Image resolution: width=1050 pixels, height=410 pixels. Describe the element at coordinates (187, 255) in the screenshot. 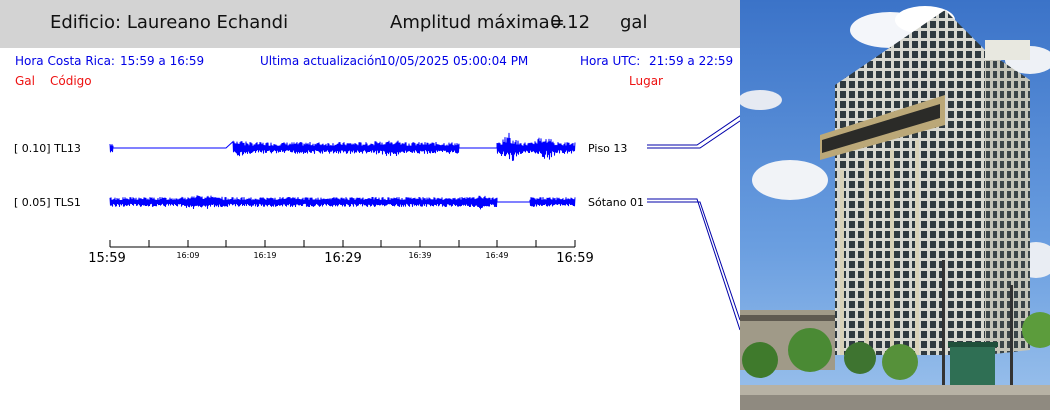

I see `axis-minor-tick-label: 16:09` at that location.